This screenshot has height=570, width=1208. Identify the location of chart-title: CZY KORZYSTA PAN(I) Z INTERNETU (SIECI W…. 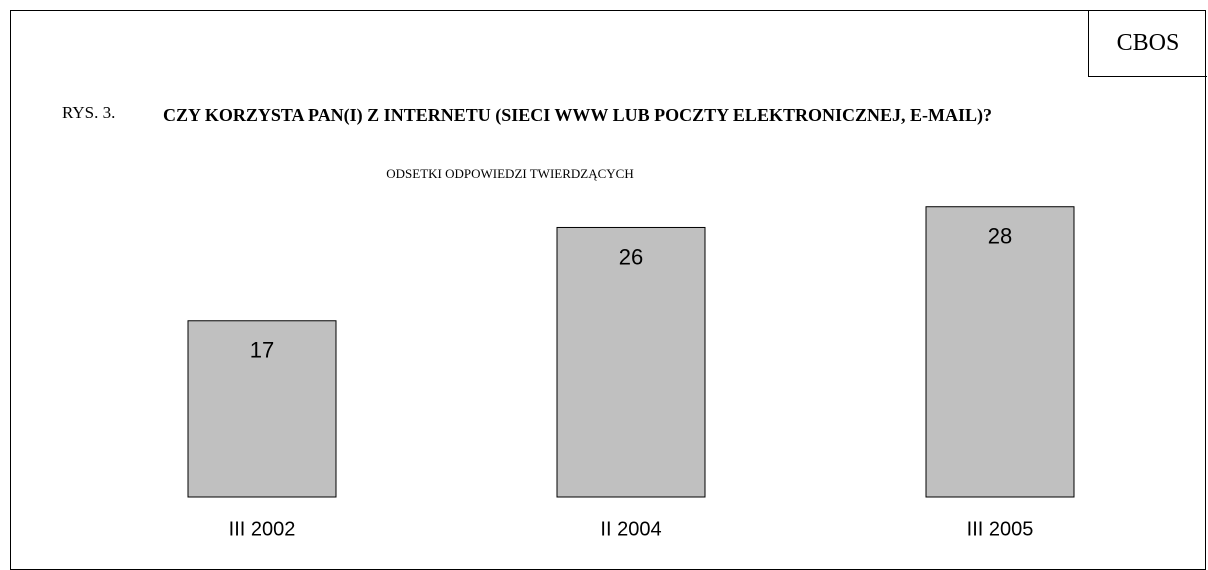
(577, 115).